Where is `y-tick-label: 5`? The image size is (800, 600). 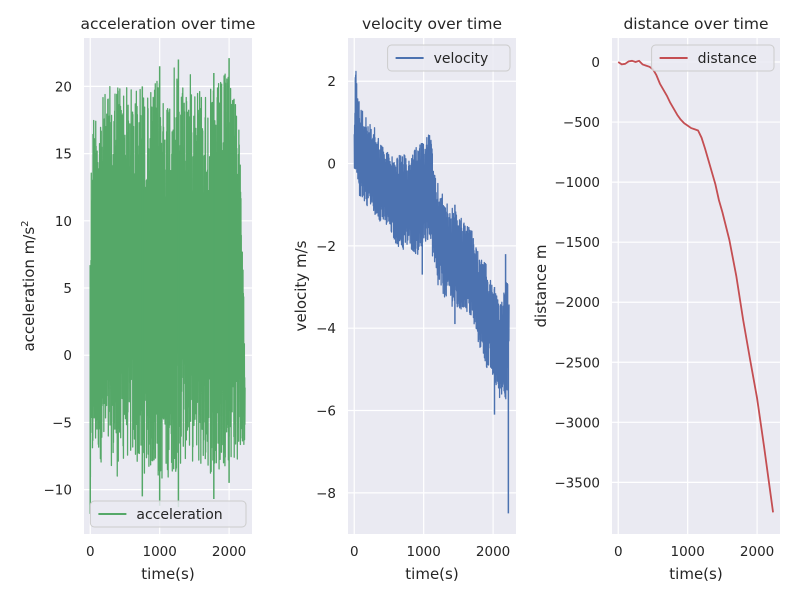 y-tick-label: 5 is located at coordinates (67, 289).